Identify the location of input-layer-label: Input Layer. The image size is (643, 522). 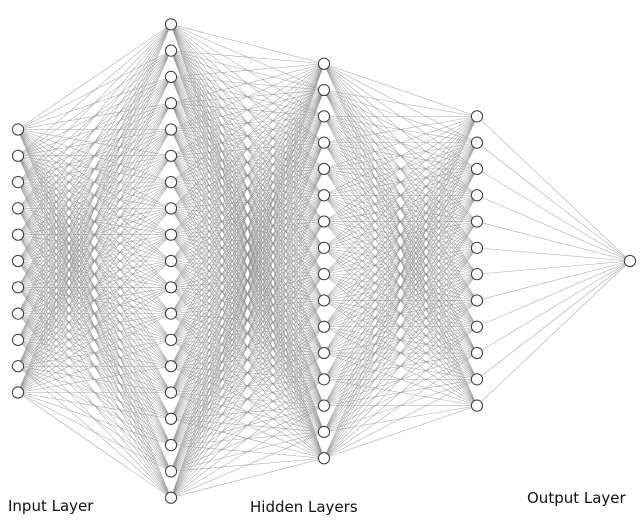
(51, 506).